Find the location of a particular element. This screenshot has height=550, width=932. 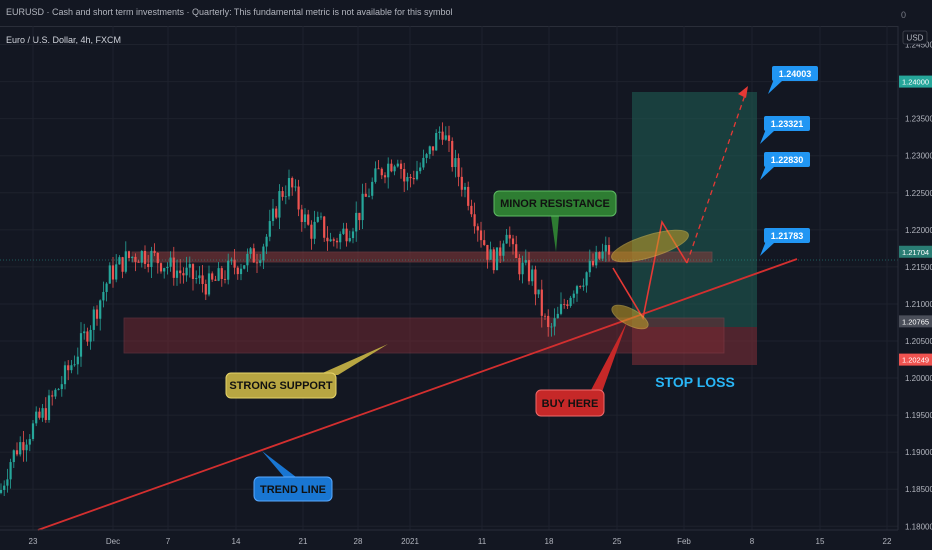

x-tick-label: Dec is located at coordinates (113, 541).